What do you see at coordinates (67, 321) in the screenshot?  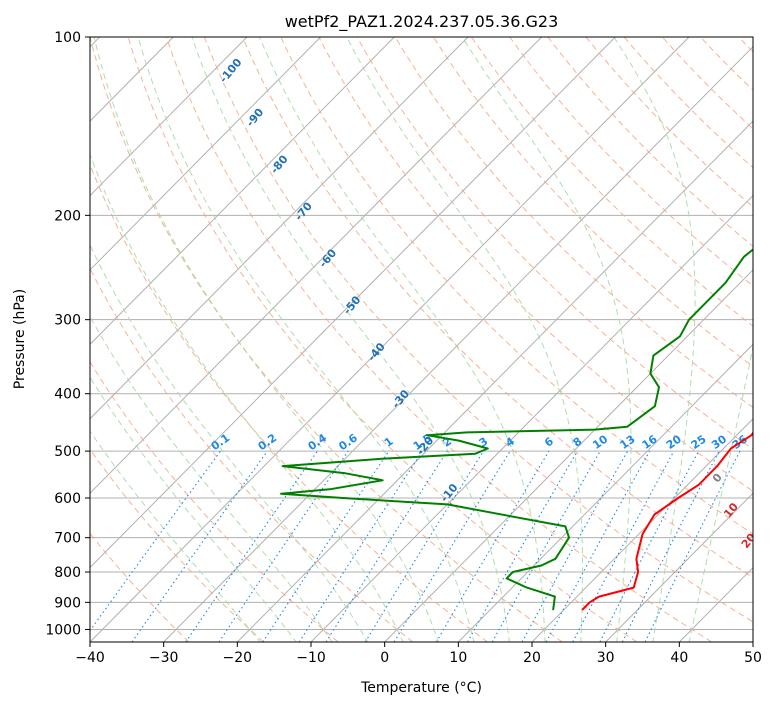 I see `y-tick-label: 300` at bounding box center [67, 321].